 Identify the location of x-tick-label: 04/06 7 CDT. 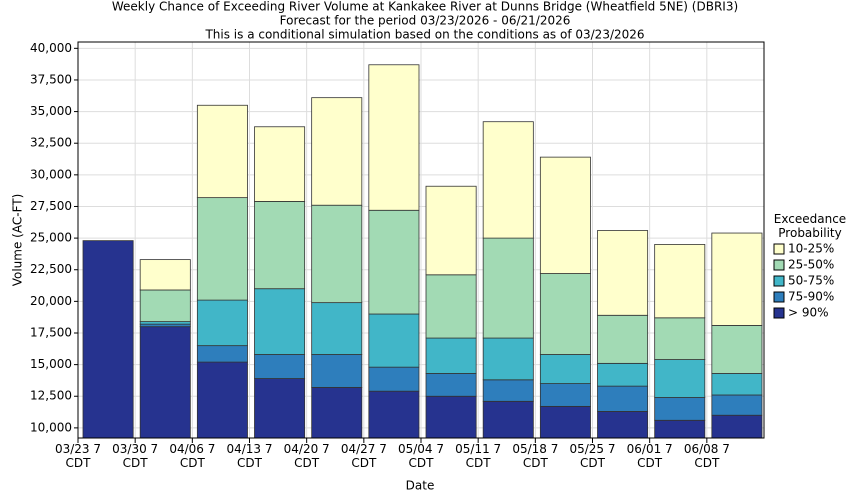
(192, 456).